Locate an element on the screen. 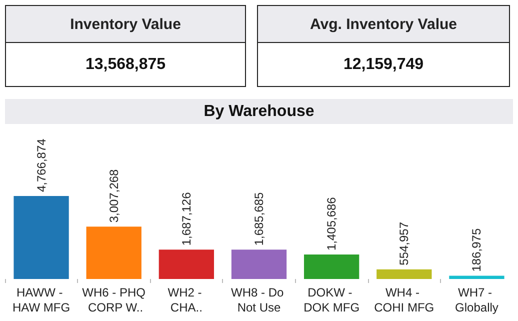  x-tick-label: HAWW - HAW MFG is located at coordinates (41, 300).